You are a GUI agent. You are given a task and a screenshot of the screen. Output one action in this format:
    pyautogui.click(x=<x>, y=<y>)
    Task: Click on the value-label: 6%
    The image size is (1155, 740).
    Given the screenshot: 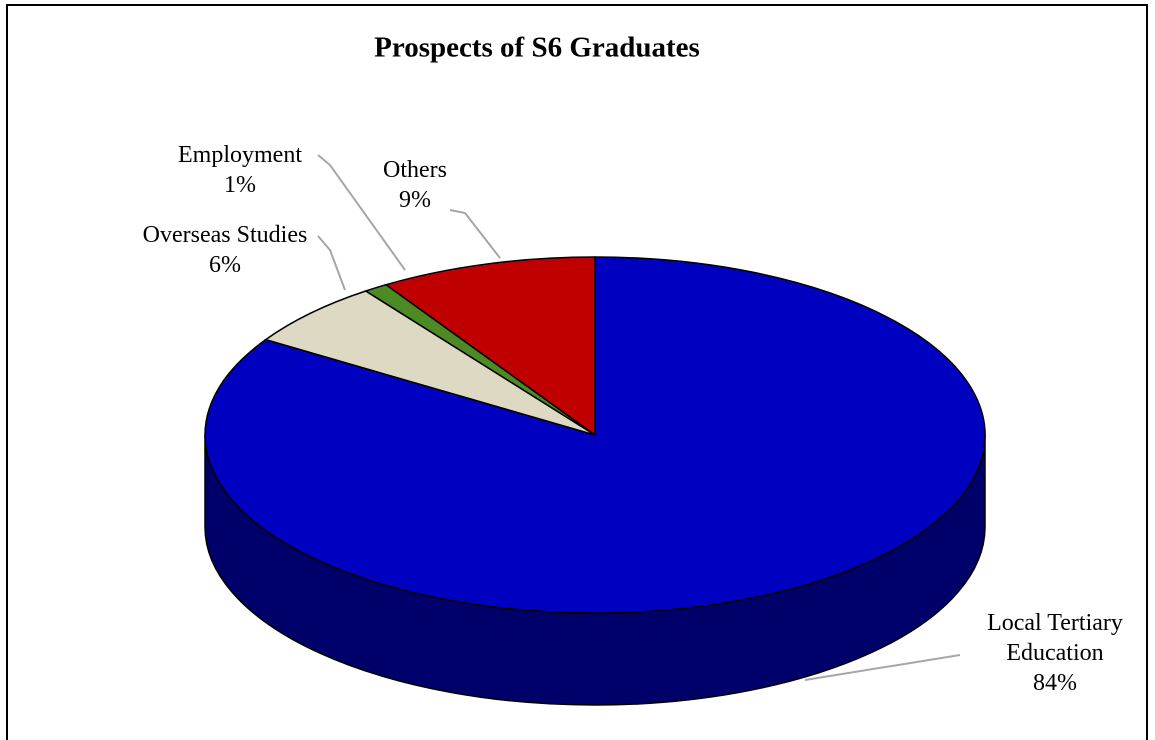 What is the action you would take?
    pyautogui.click(x=225, y=265)
    